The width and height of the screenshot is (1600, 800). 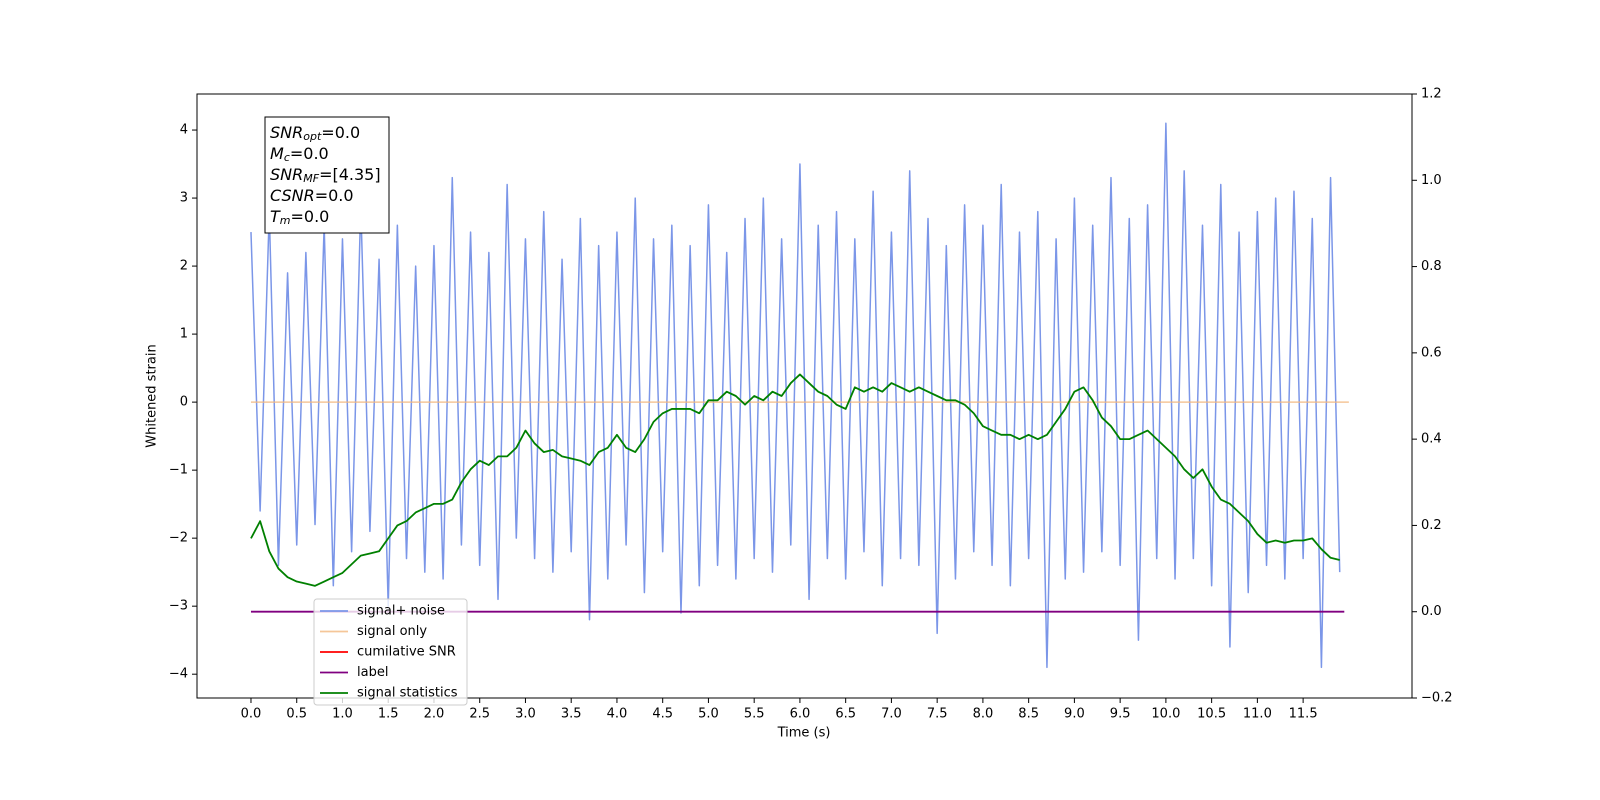 I want to click on x-tick-label: 0.5, so click(x=296, y=714).